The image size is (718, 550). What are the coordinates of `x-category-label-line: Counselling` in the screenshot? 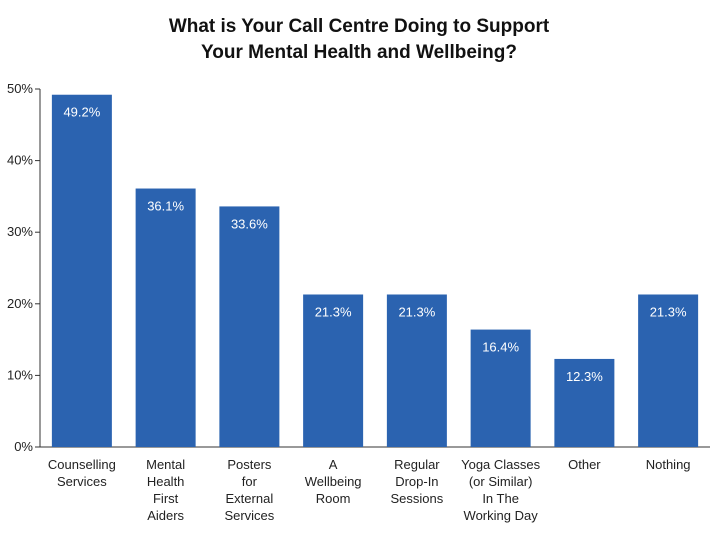 It's located at (82, 464).